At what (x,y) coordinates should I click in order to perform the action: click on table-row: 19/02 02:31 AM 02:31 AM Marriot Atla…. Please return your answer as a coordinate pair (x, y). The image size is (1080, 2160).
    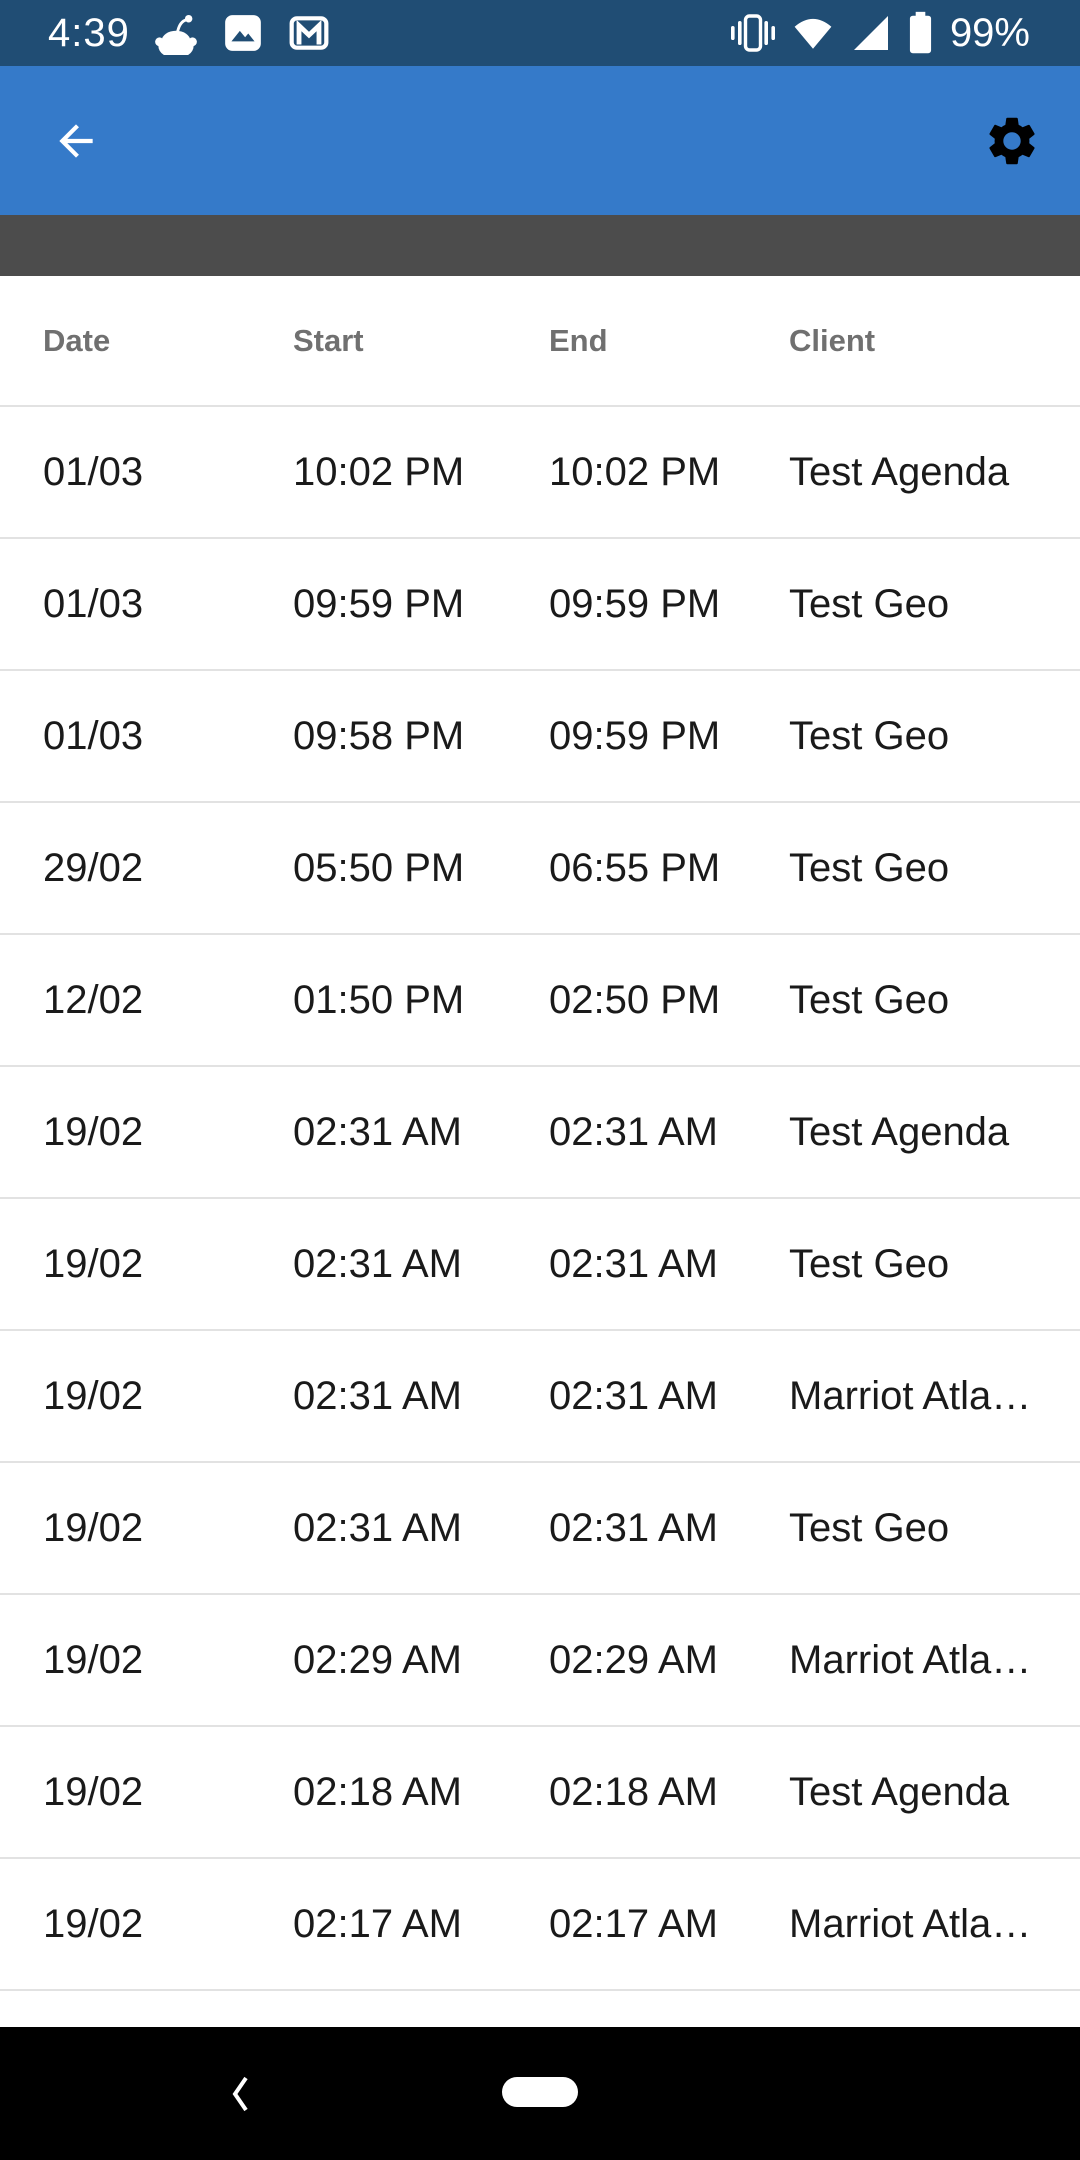
    Looking at the image, I should click on (540, 1397).